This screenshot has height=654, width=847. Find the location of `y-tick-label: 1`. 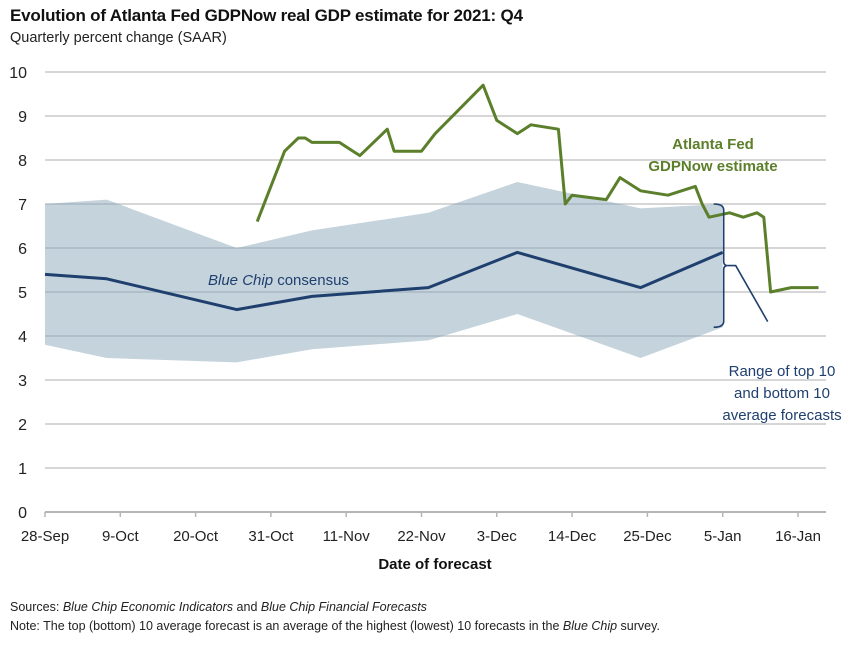

y-tick-label: 1 is located at coordinates (22, 469).